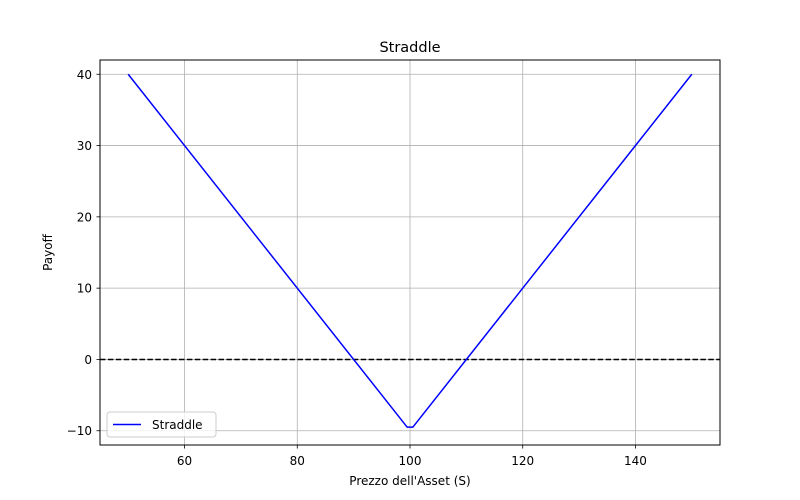 The height and width of the screenshot is (500, 800). I want to click on legend-box, so click(161, 424).